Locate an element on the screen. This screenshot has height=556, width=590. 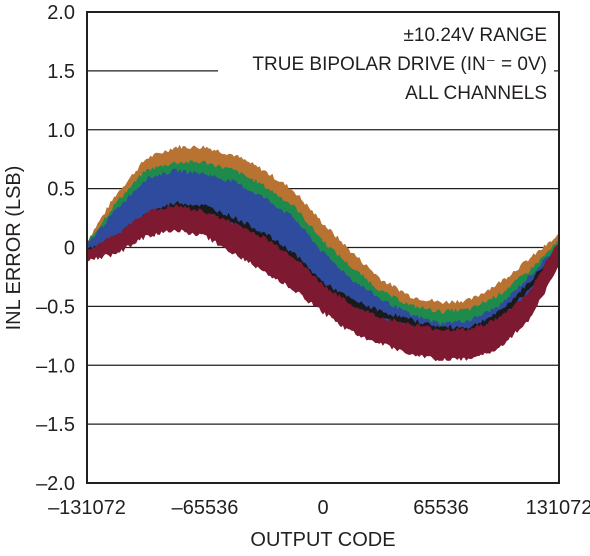
y-axis-ticks: 2.0 1.5 1.0 0.5 0 –0.5 –1.0 –1.5 –2.0 is located at coordinates (55, 248).